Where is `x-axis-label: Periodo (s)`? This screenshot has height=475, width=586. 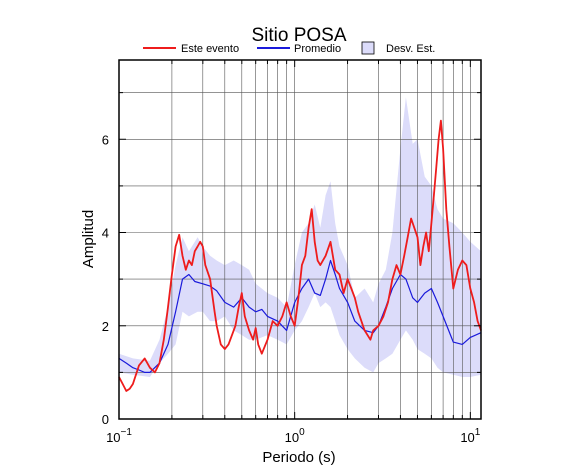 x-axis-label: Periodo (s) is located at coordinates (298, 457).